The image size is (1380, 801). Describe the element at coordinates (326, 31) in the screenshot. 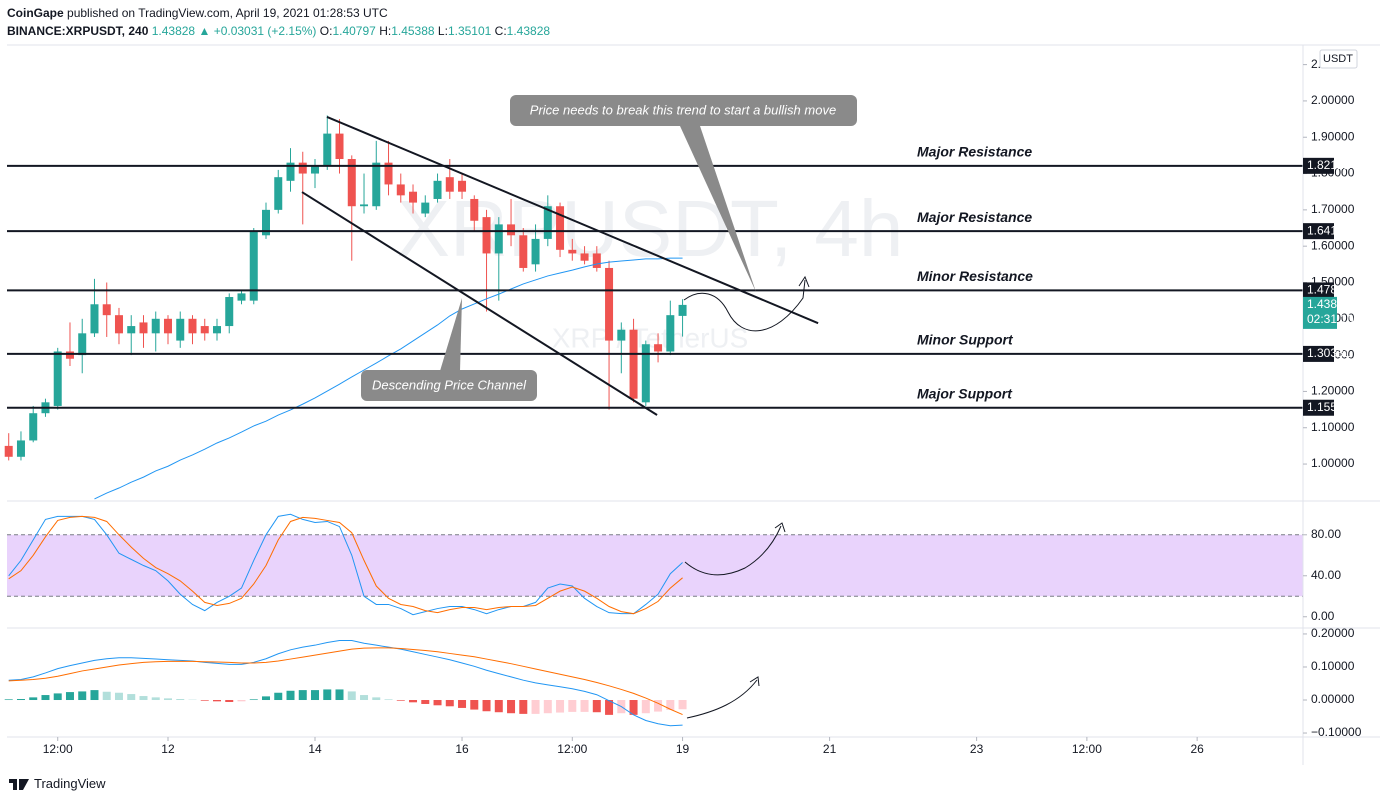

I see `ohlc-label: O:` at that location.